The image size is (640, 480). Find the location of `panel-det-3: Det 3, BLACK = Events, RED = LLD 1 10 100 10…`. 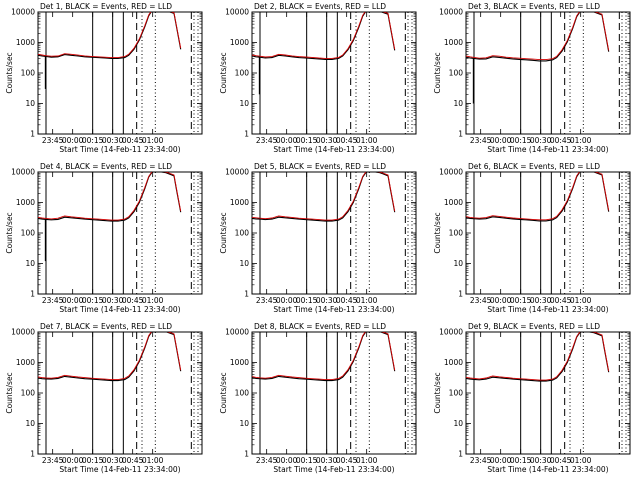

panel-det-3: Det 3, BLACK = Events, RED = LLD 1 10 100 10… is located at coordinates (532, 78).